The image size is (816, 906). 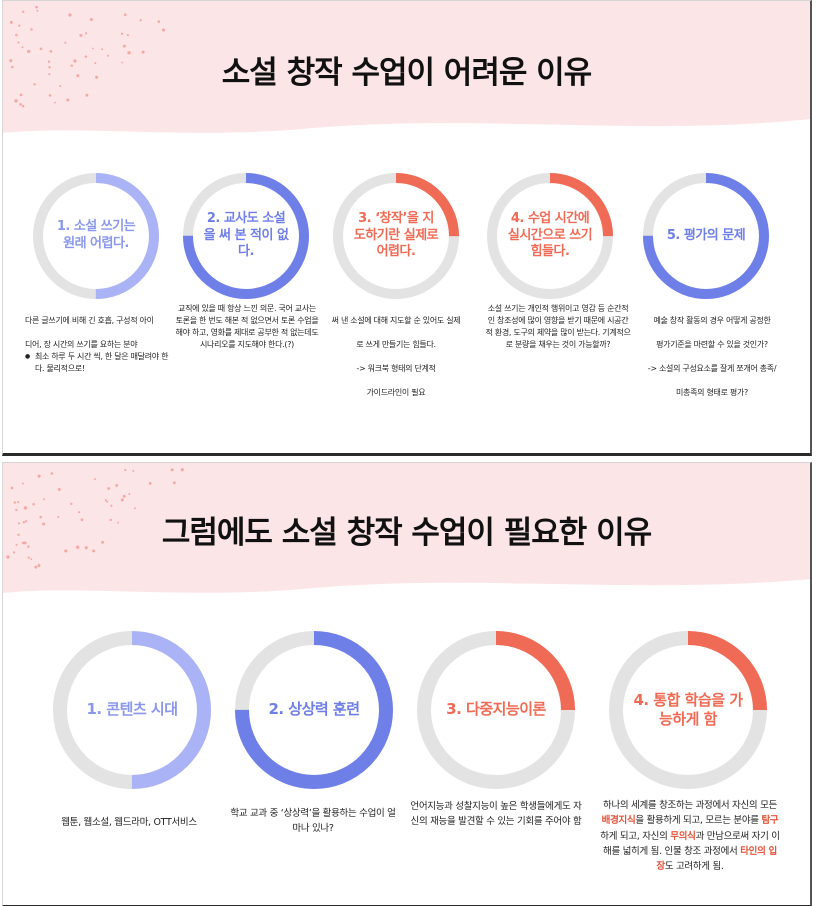 I want to click on ring-item-4: 4. 수업 시간에 실시간으로 쓰기 힘들다., so click(x=550, y=236).